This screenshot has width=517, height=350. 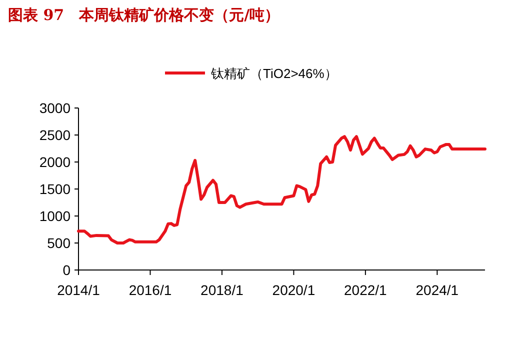 What do you see at coordinates (294, 290) in the screenshot?
I see `x-tick-label: 2020/1` at bounding box center [294, 290].